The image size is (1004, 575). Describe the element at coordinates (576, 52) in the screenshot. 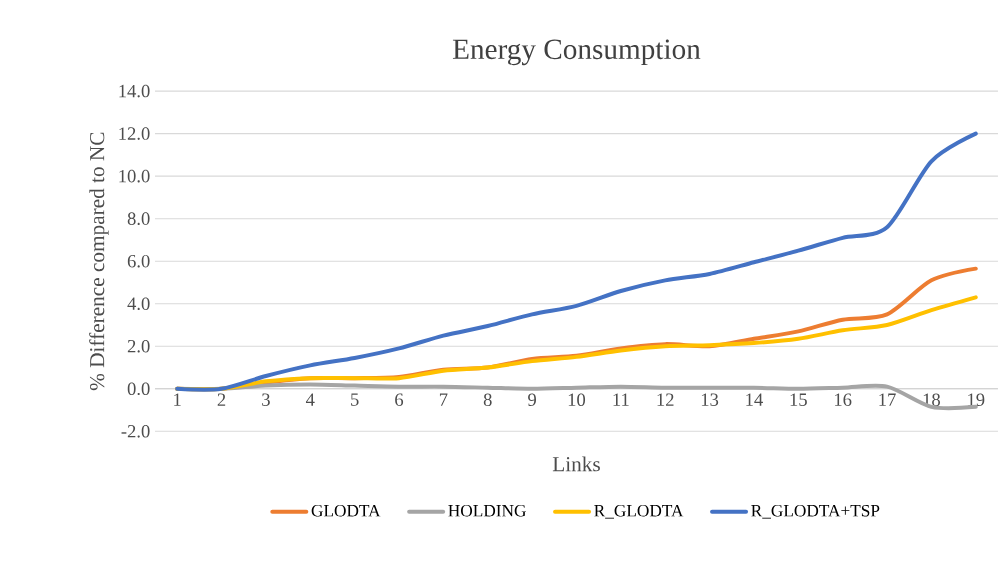

I see `chart-title: Energy Consumption` at that location.